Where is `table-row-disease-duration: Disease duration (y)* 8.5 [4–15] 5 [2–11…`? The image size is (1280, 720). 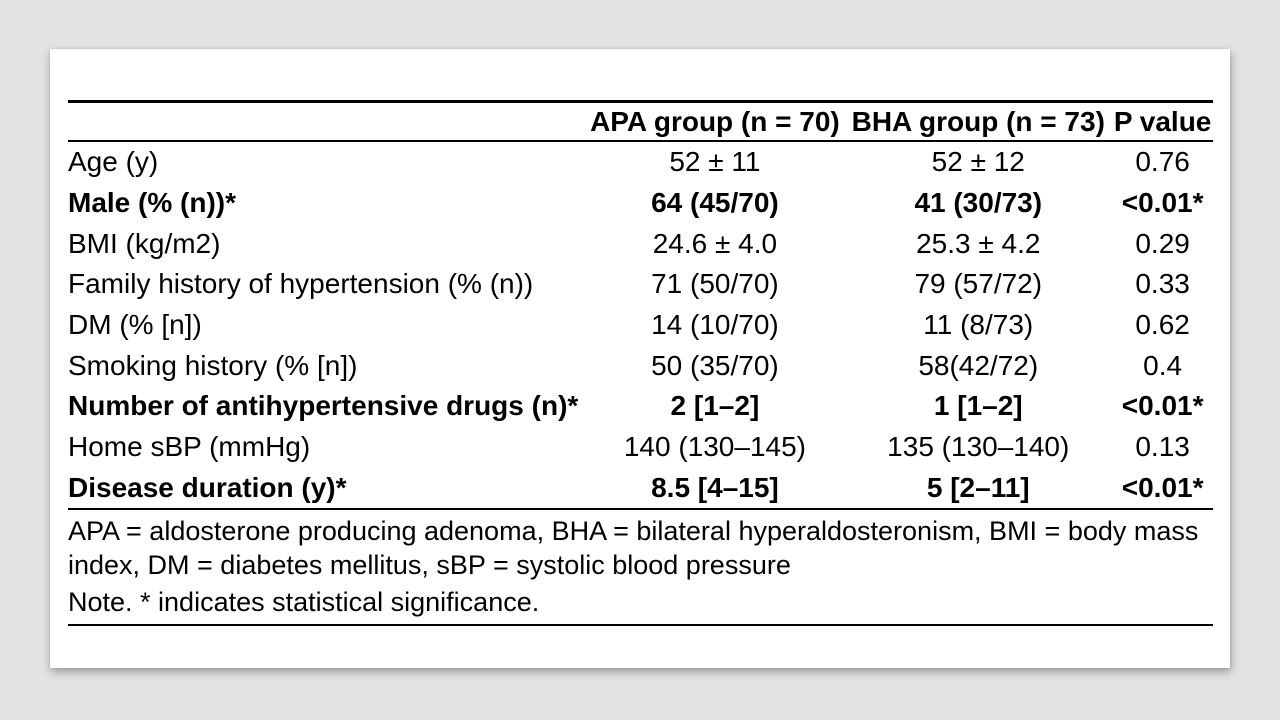 table-row-disease-duration: Disease duration (y)* 8.5 [4–15] 5 [2–11… is located at coordinates (640, 489).